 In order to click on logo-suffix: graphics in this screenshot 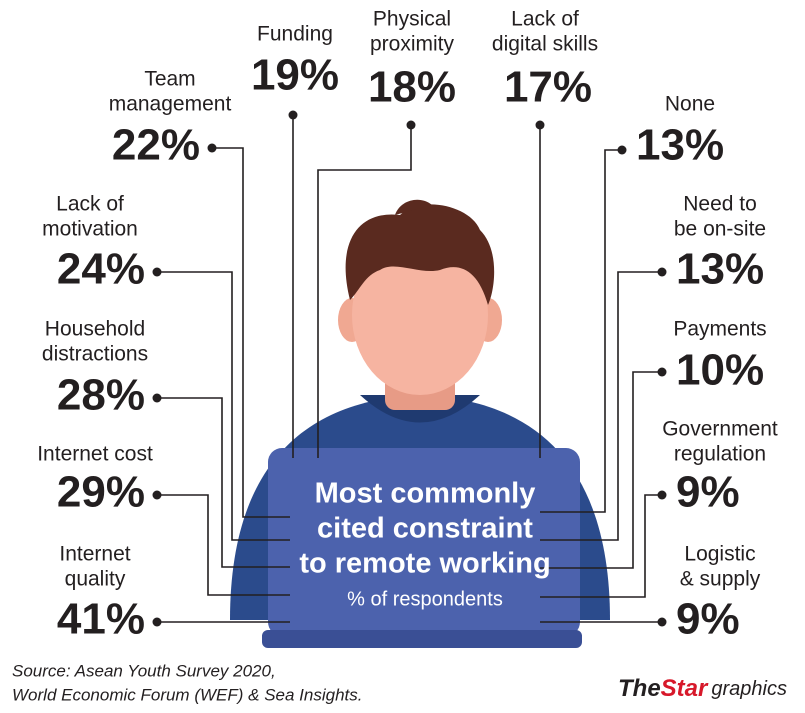, I will do `click(749, 689)`.